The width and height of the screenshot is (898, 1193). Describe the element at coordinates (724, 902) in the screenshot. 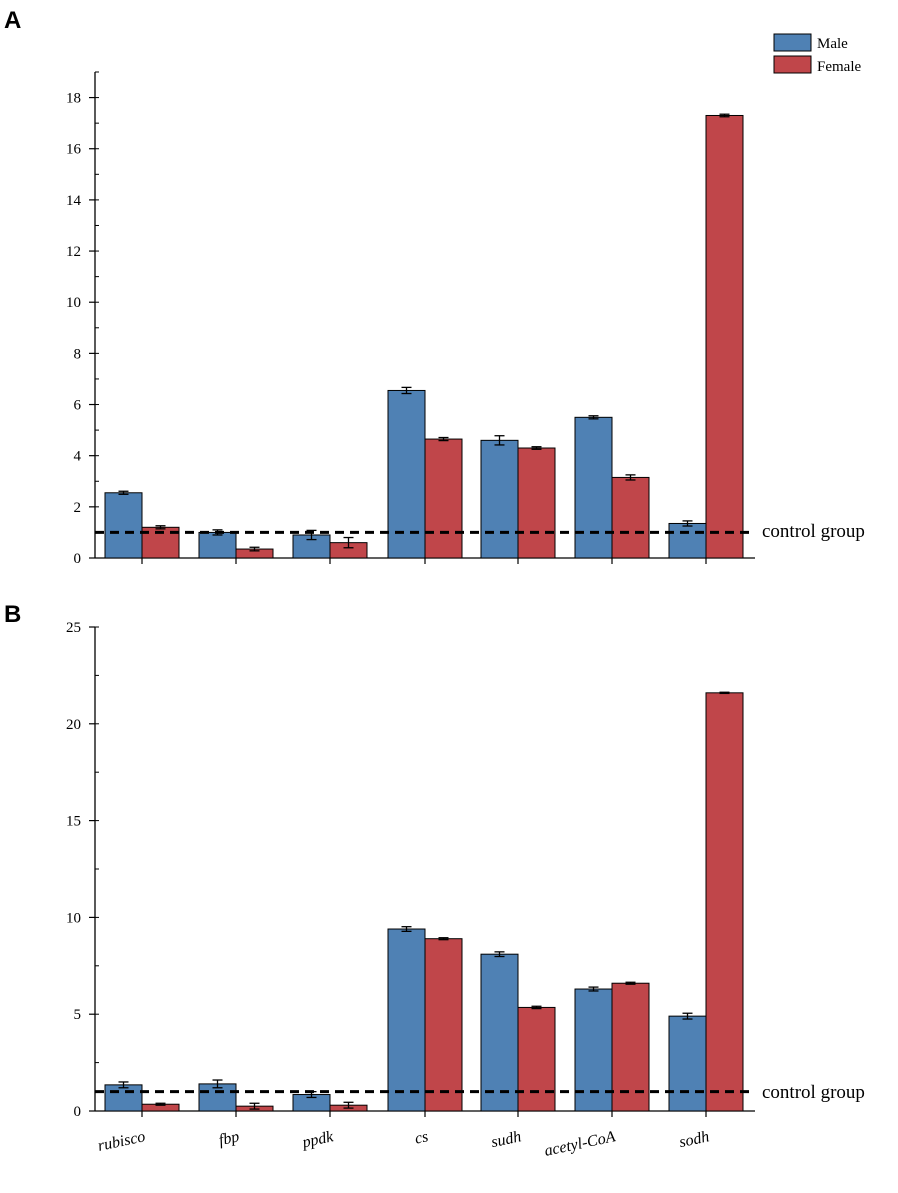

I see `panel-b-bar-female-sodh` at that location.